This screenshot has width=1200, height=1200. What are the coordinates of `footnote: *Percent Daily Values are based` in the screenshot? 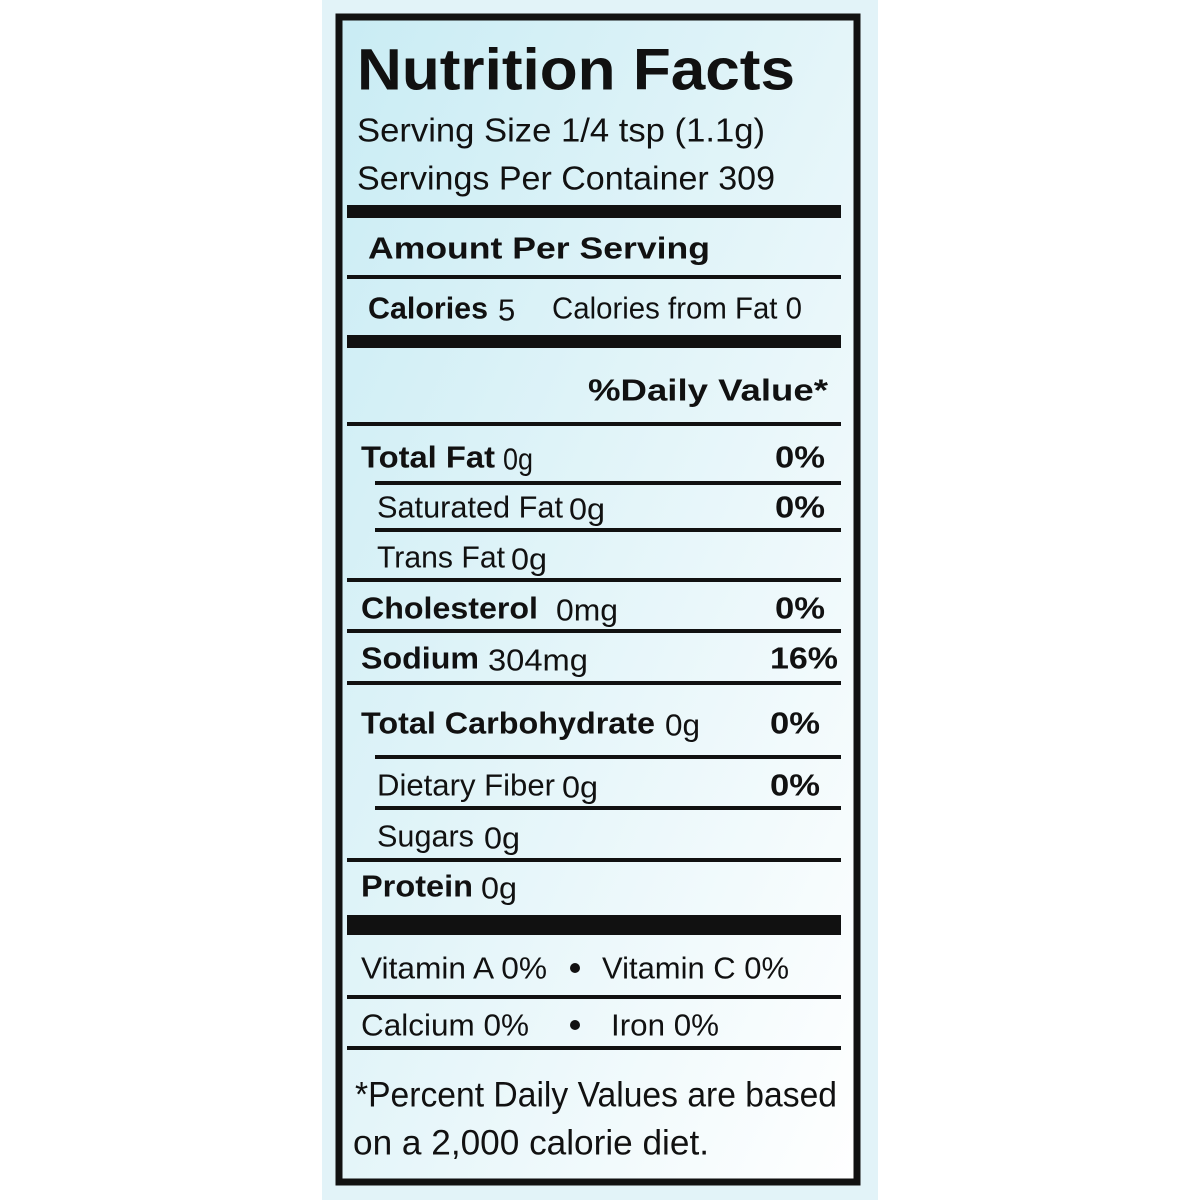 It's located at (596, 1095).